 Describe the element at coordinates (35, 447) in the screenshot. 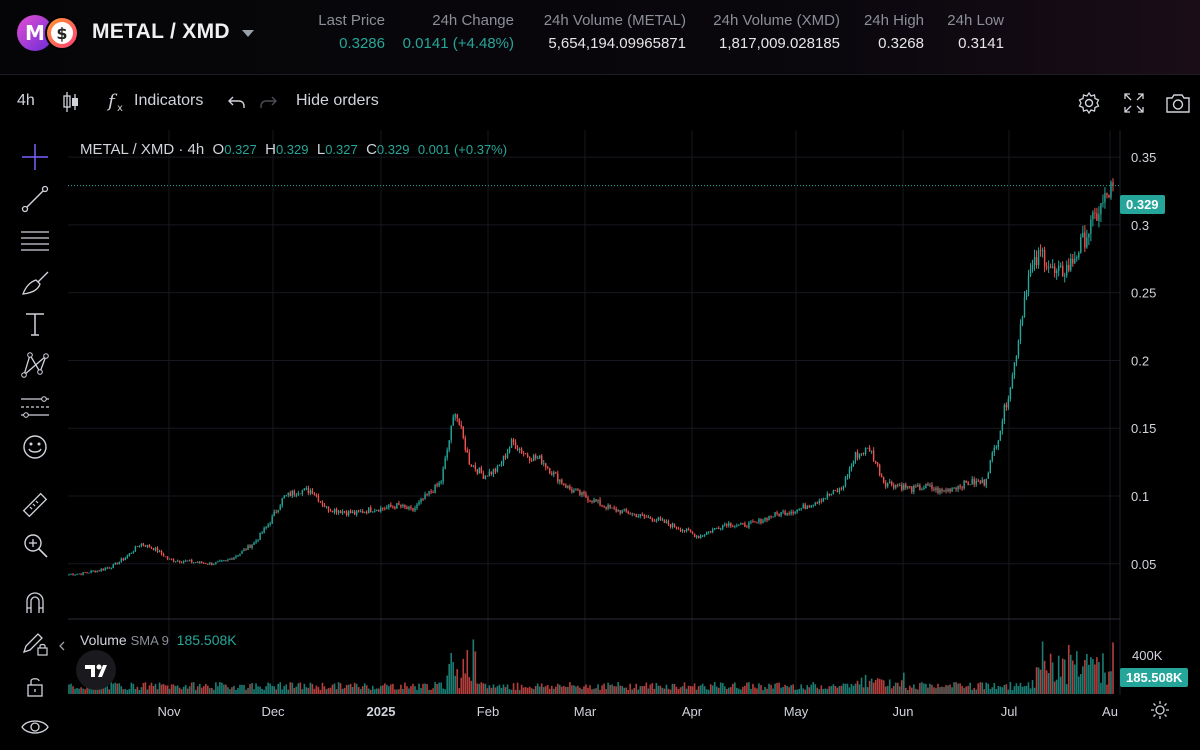

I see `emoji-smile-icon` at that location.